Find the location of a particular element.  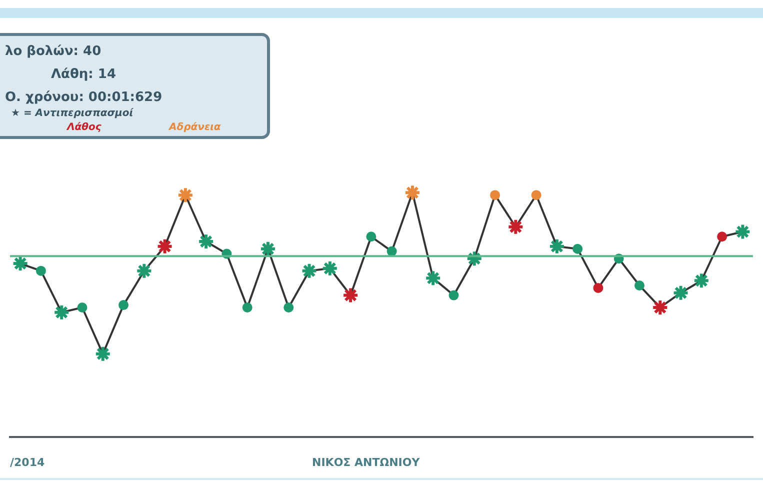

text: Αδράνεια is located at coordinates (195, 127).